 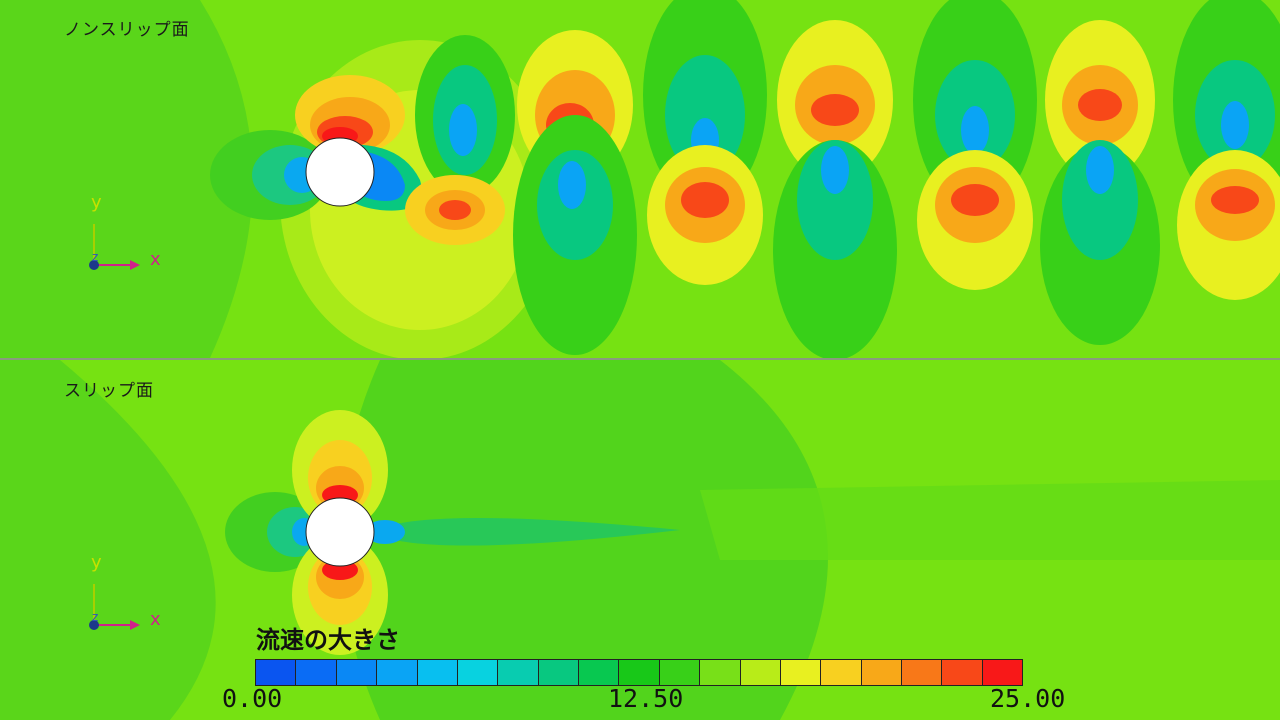 I want to click on legend-max-label: 25.00, so click(x=1028, y=698).